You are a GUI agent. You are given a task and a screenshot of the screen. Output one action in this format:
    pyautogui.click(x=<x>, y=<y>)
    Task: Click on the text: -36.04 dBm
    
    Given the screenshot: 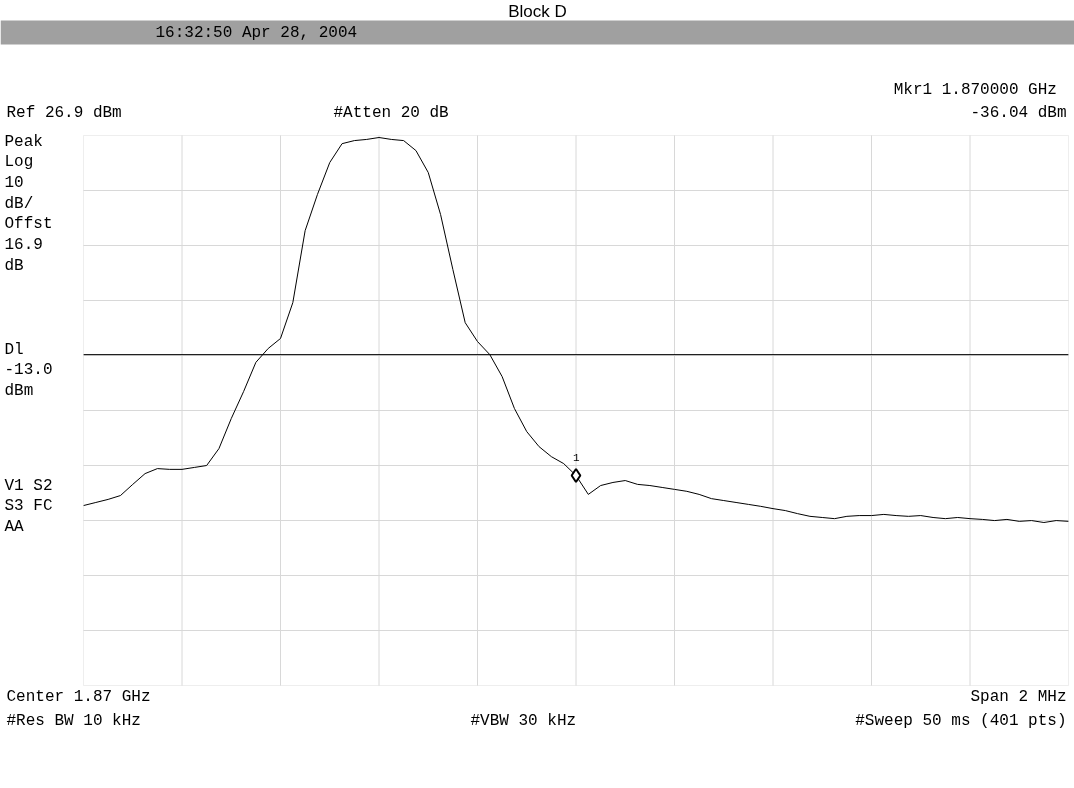 What is the action you would take?
    pyautogui.click(x=1018, y=112)
    